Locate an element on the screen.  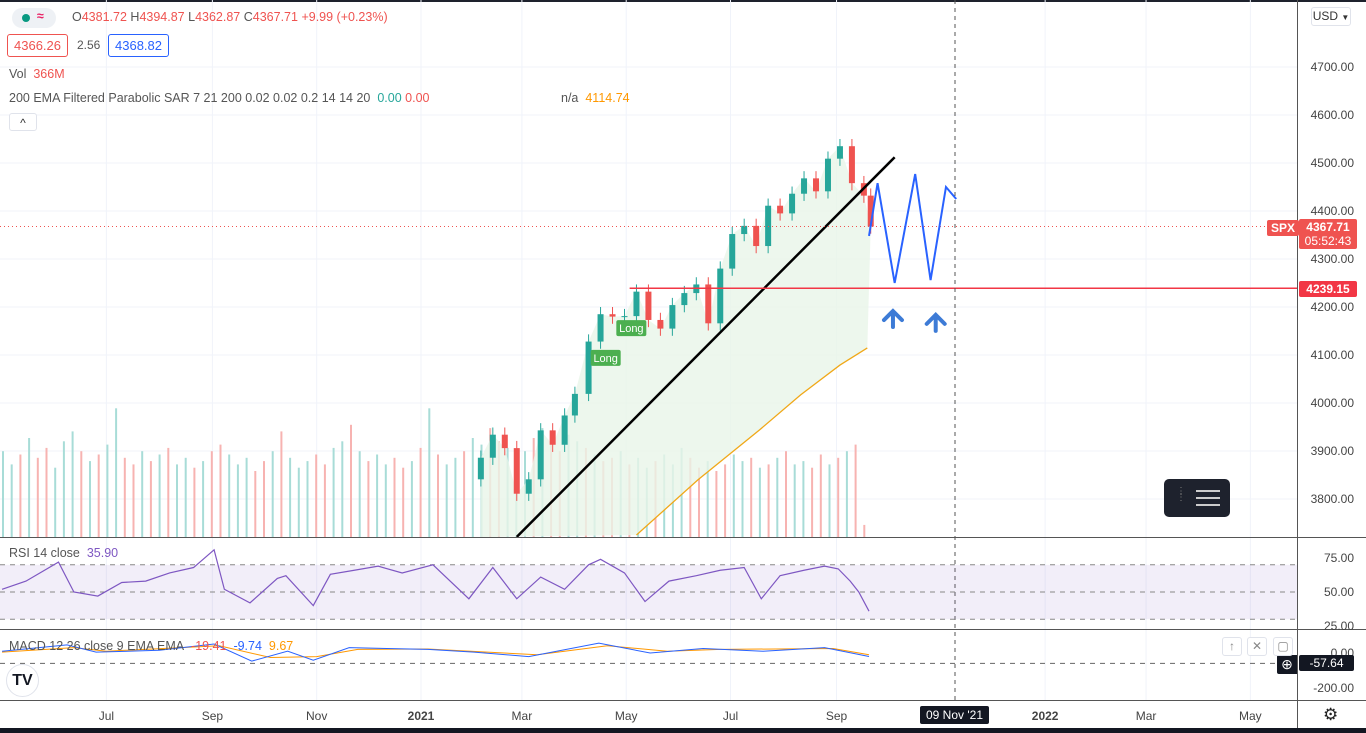
histogram-value: 9.67 is located at coordinates (281, 646).